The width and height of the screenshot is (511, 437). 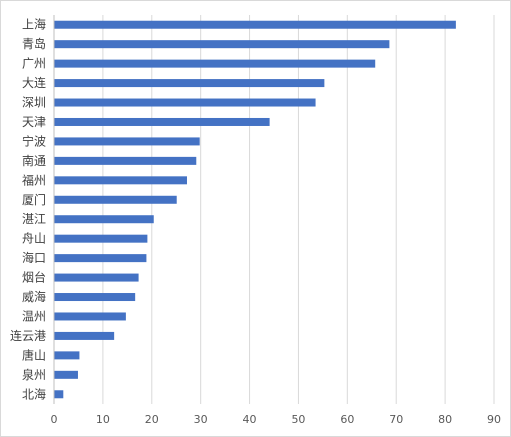 What do you see at coordinates (34, 239) in the screenshot?
I see `category-label: 舟山` at bounding box center [34, 239].